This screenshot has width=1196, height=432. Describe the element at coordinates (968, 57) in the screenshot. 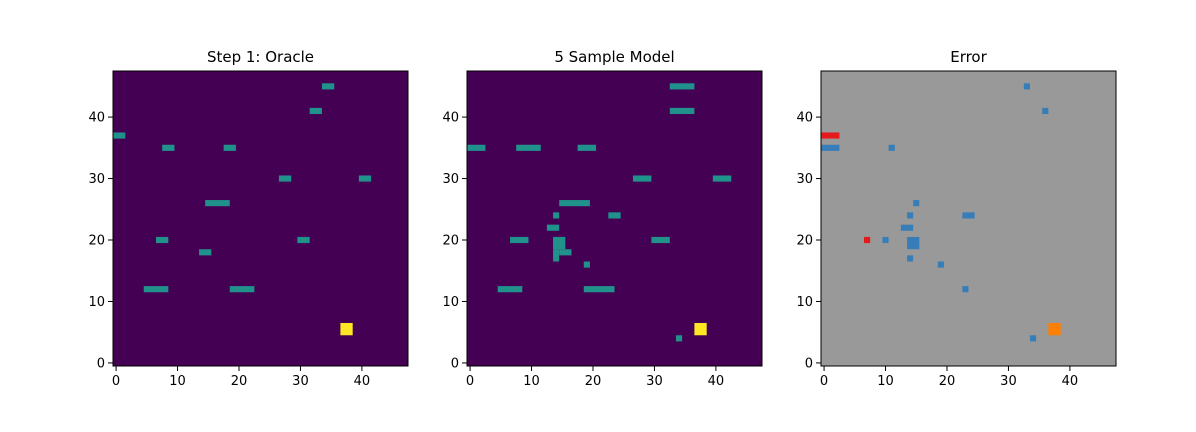

I see `subplot-title: Error` at that location.